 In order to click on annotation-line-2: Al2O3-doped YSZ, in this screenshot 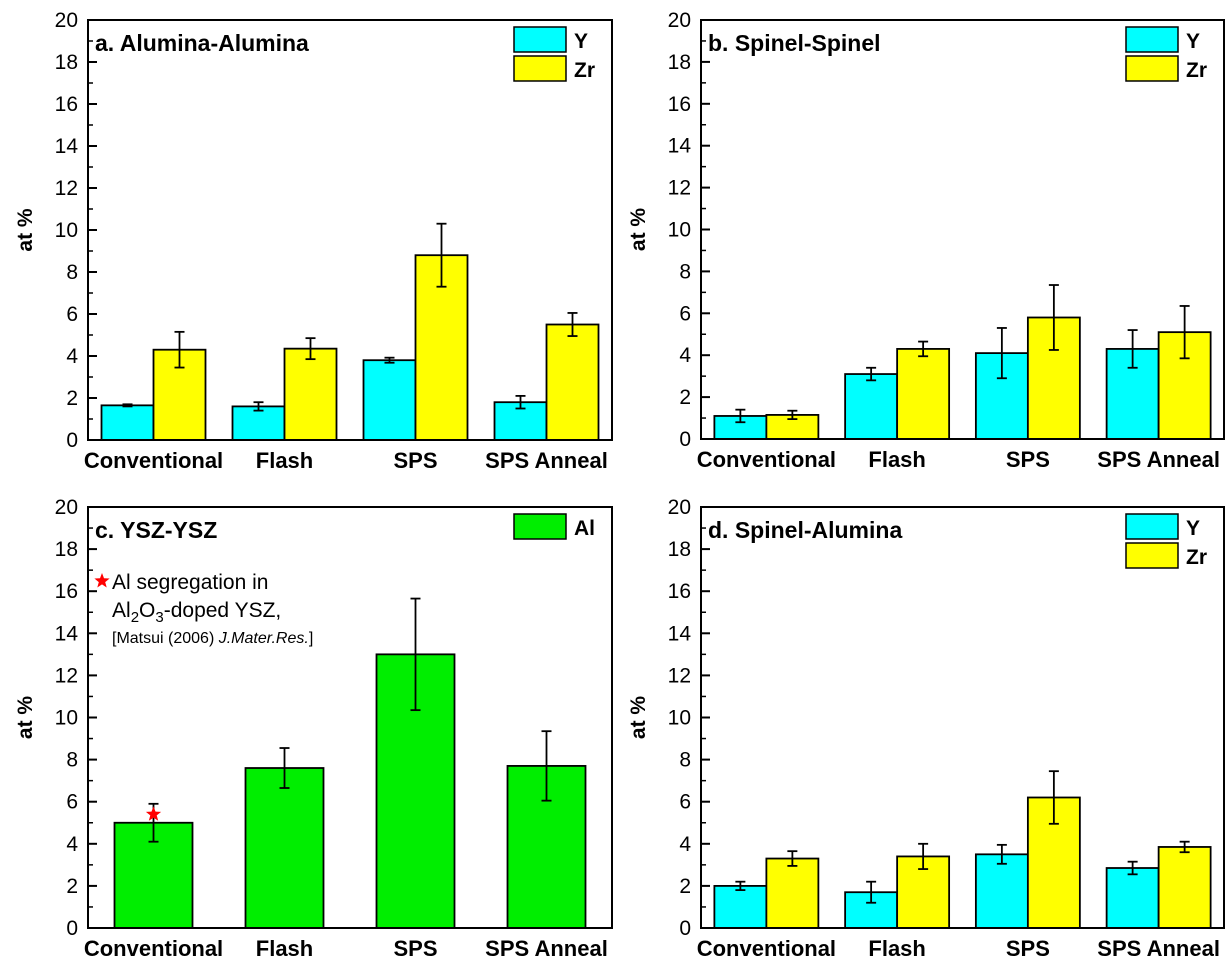, I will do `click(196, 612)`.